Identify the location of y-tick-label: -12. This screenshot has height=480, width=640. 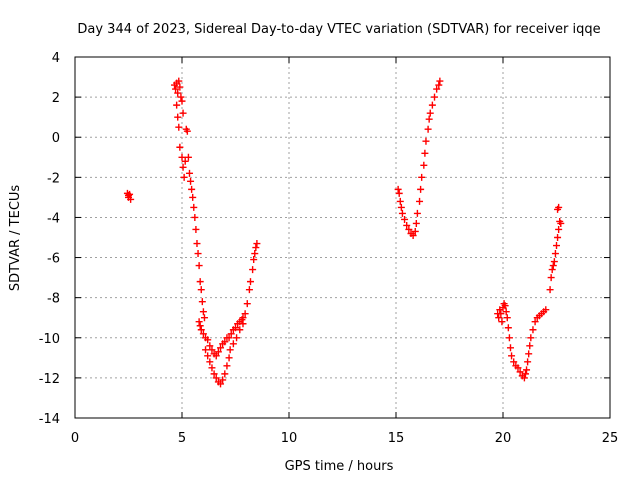
(49, 379).